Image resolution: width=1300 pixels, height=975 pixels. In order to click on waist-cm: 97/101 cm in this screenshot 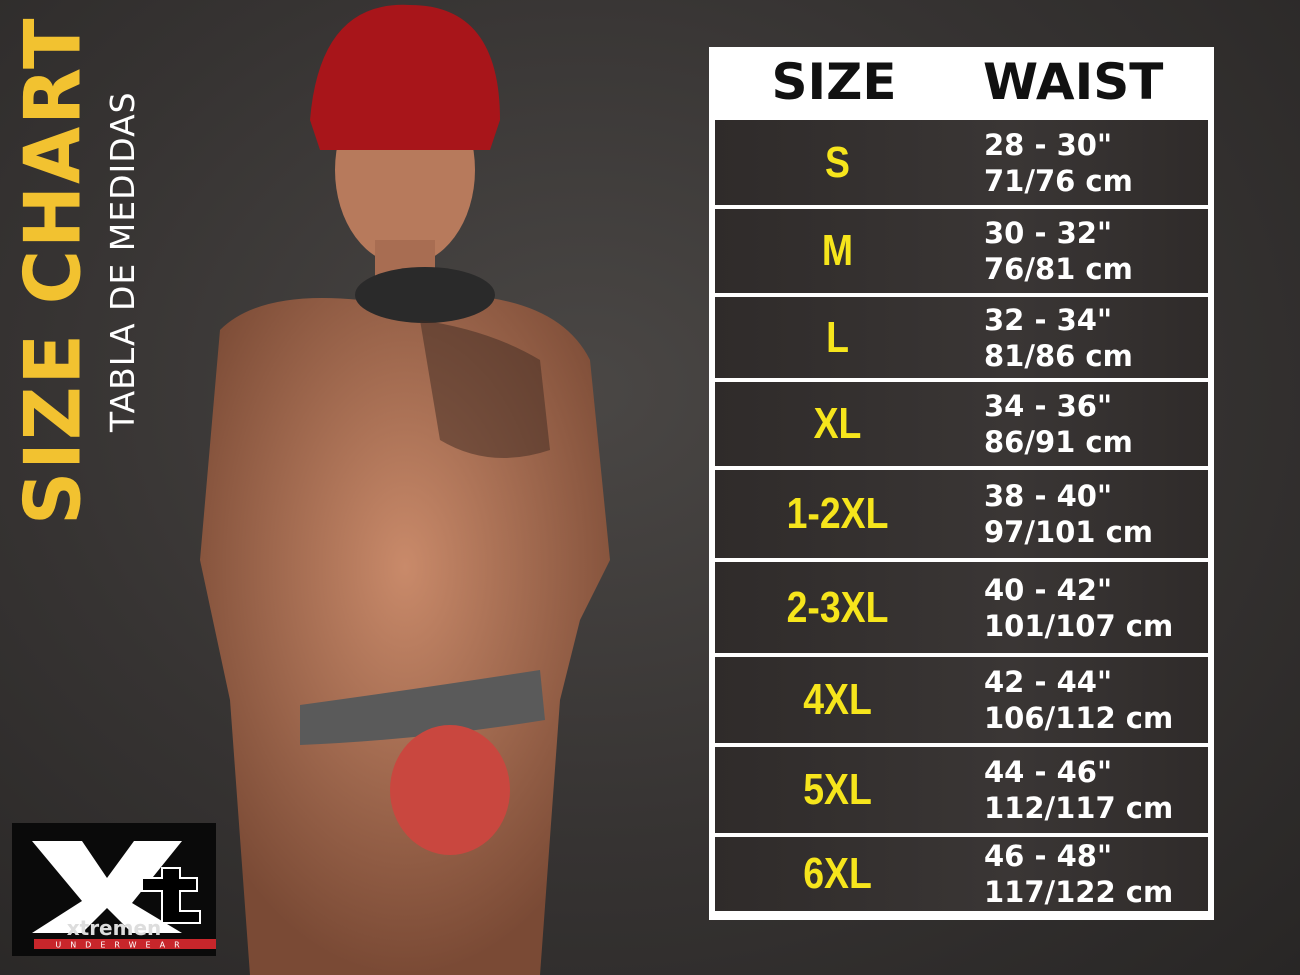, I will do `click(1068, 532)`.